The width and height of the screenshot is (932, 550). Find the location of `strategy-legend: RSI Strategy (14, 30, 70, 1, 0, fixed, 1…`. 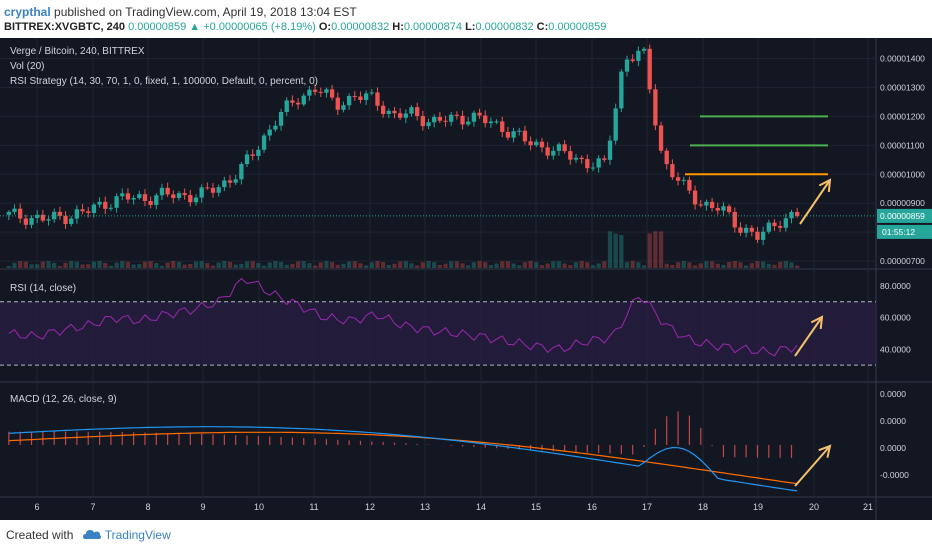

strategy-legend: RSI Strategy (14, 30, 70, 1, 0, fixed, 1… is located at coordinates (164, 81).